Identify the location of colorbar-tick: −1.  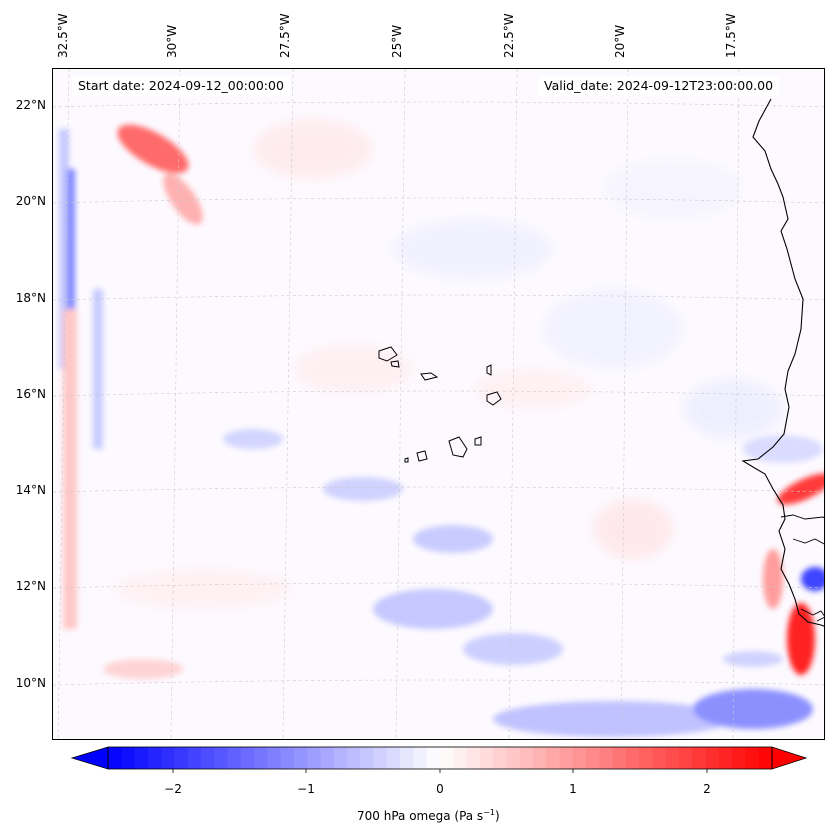
(306, 789).